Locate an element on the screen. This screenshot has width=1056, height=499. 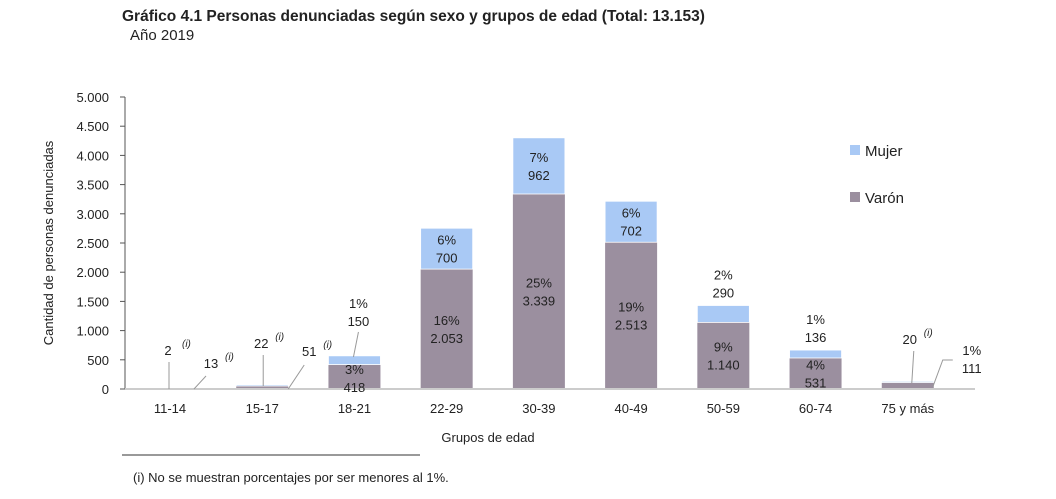
label-varon-value: 418 is located at coordinates (355, 387).